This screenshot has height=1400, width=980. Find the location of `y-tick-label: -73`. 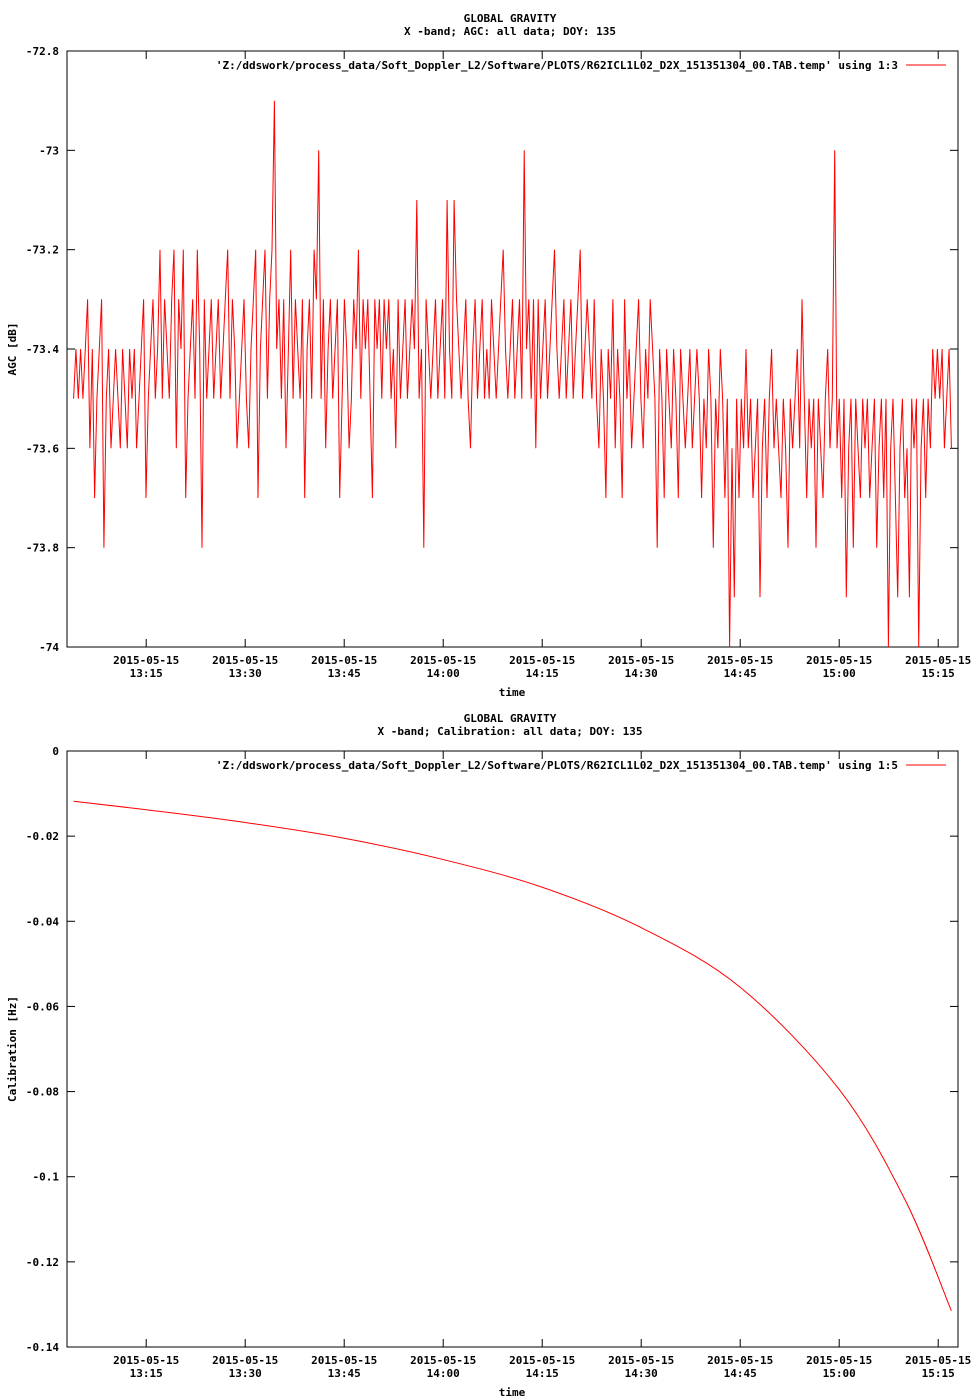

y-tick-label: -73 is located at coordinates (49, 150).